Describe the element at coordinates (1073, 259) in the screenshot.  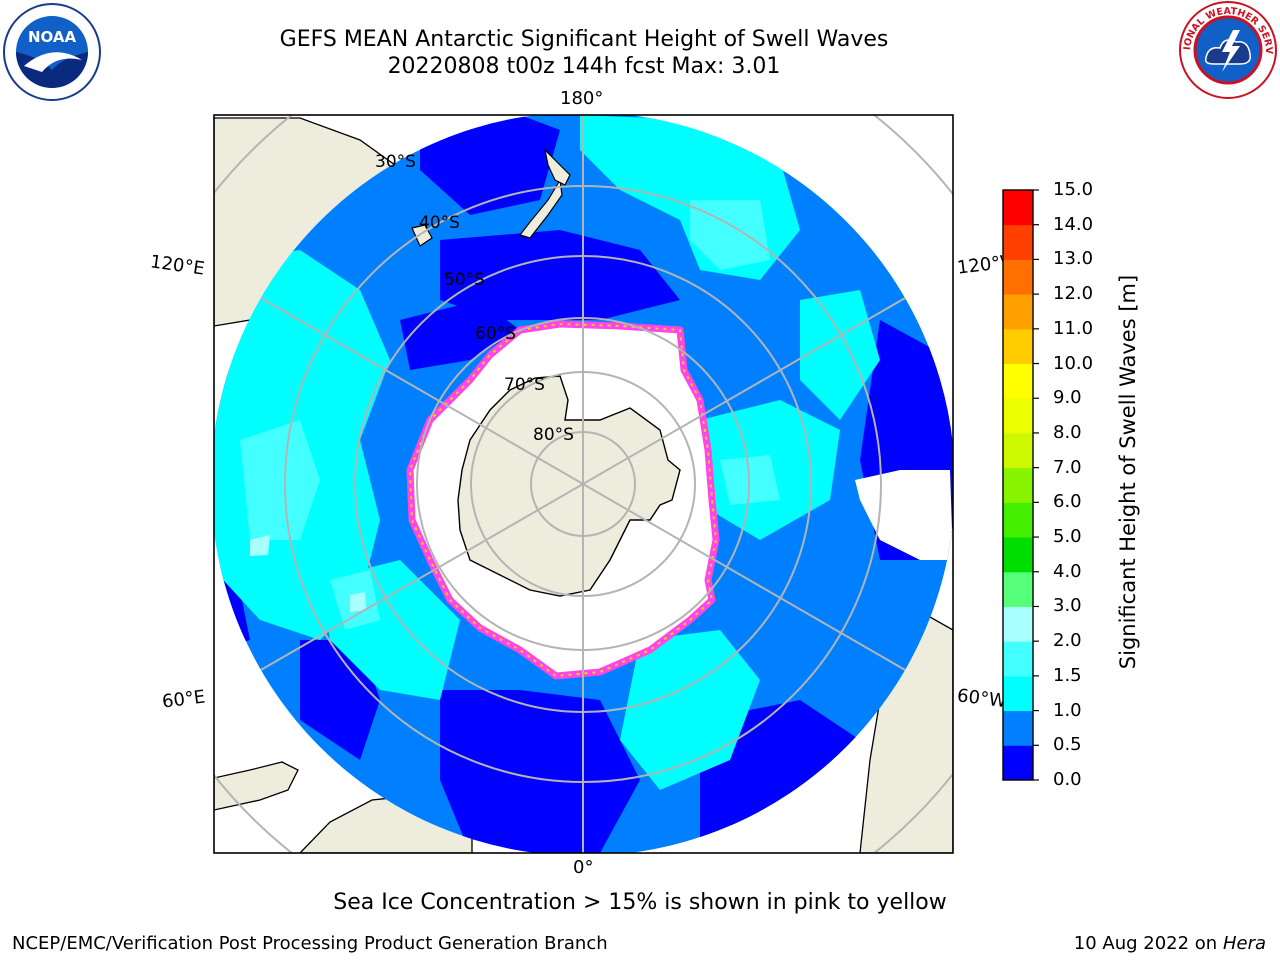
I see `colorbar-tick-label: 13.0` at that location.